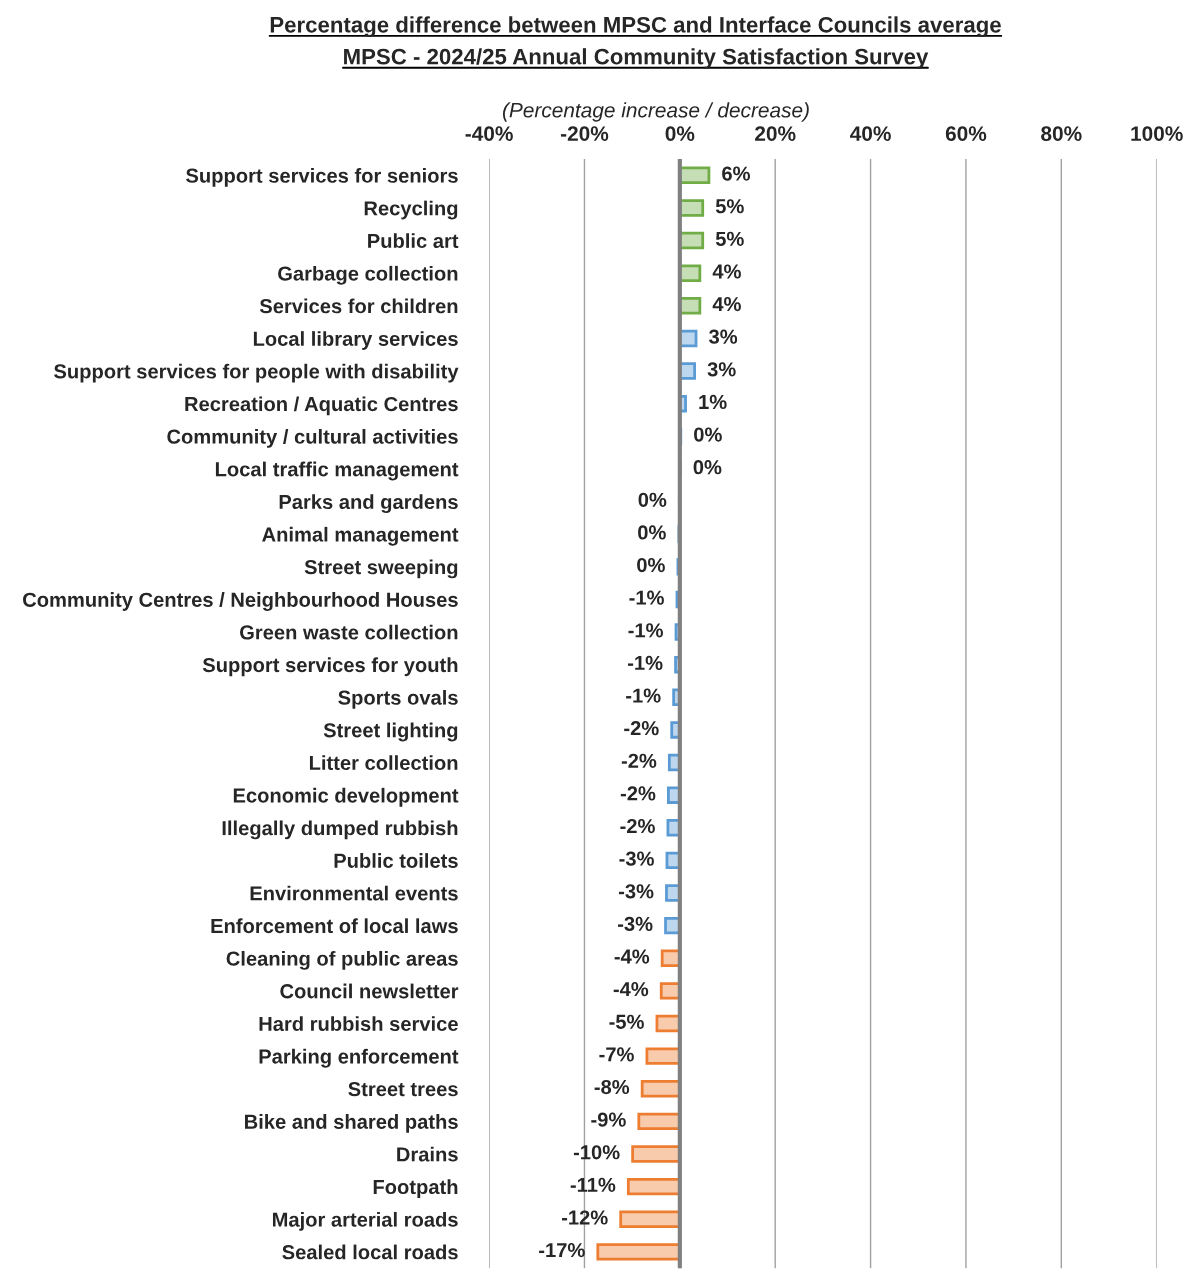 The height and width of the screenshot is (1272, 1190). I want to click on y-tick-label: Support services for seniors, so click(322, 177).